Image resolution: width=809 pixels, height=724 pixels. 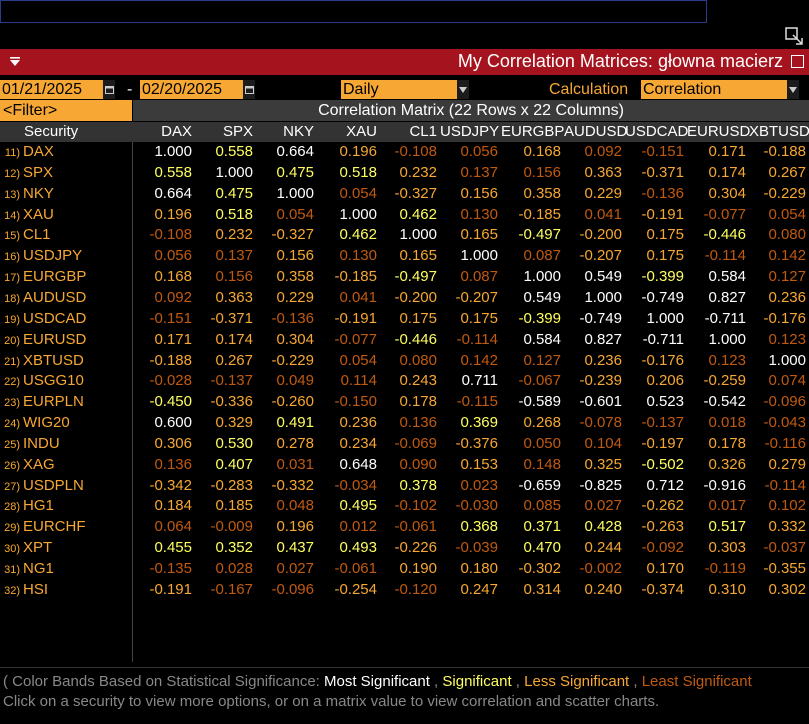 What do you see at coordinates (603, 443) in the screenshot?
I see `correlation-cell: 0.104` at bounding box center [603, 443].